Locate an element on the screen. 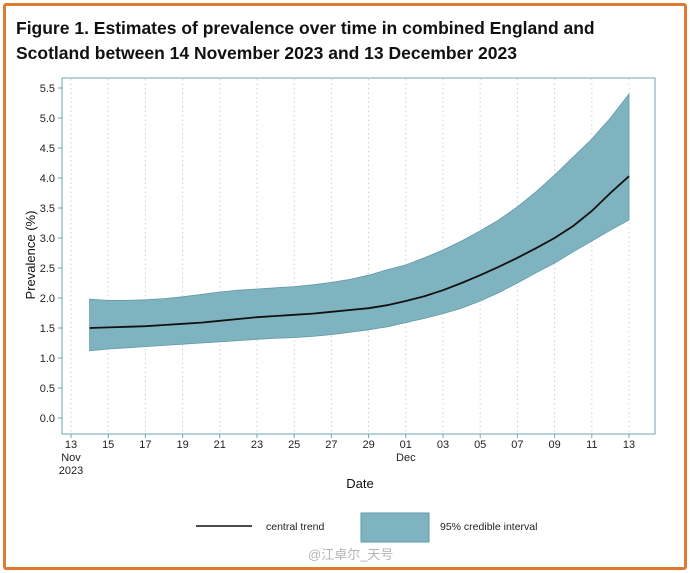  legend: central trend 95% credible interval is located at coordinates (366, 527).